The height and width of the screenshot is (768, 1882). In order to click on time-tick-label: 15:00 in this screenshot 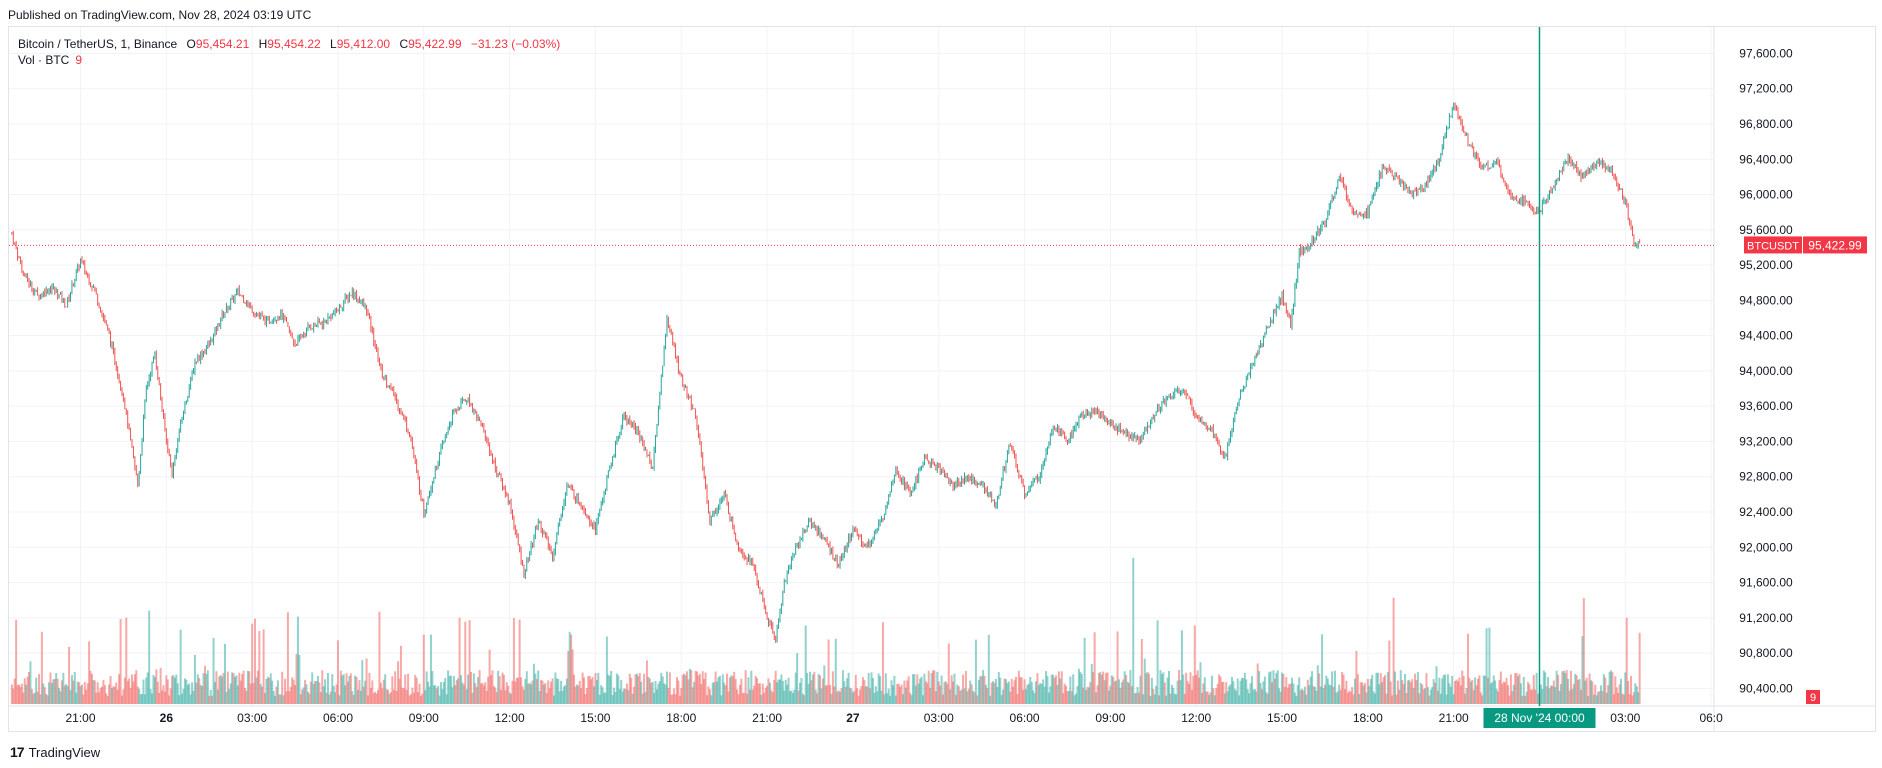, I will do `click(595, 718)`.